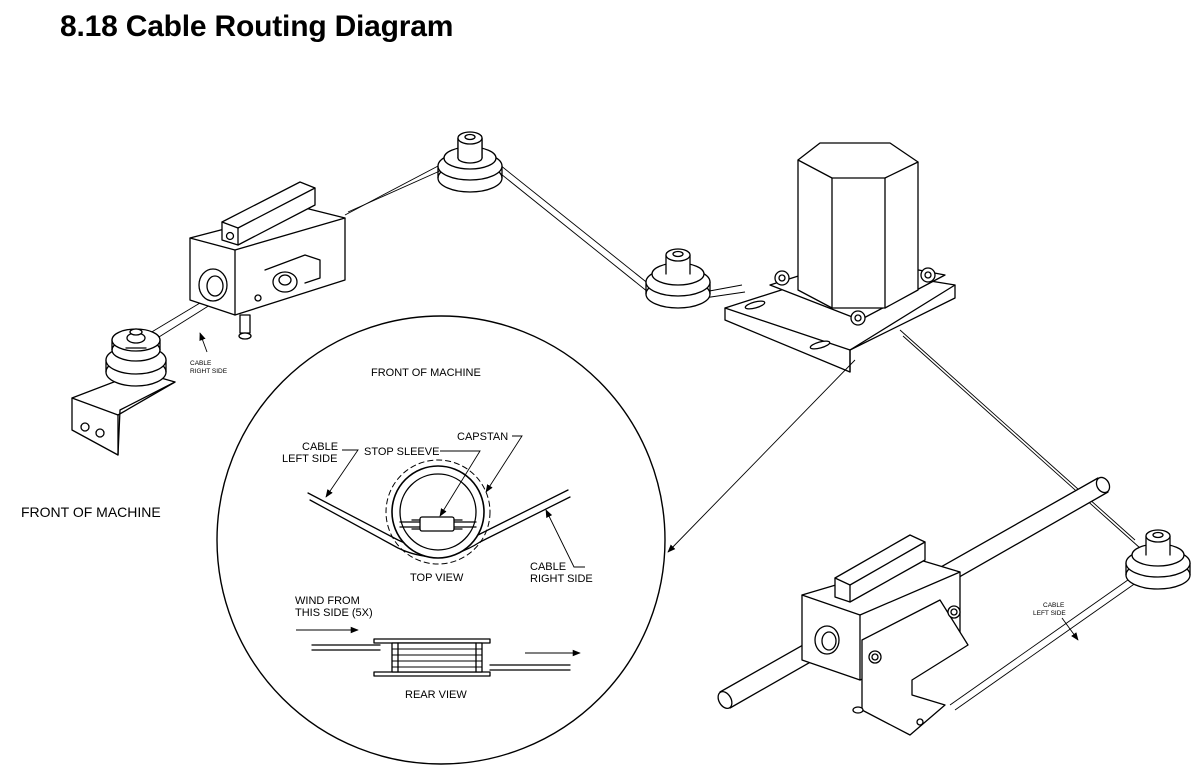 The width and height of the screenshot is (1198, 784). I want to click on detail-stop-sleeve: STOP SLEEVE, so click(401, 452).